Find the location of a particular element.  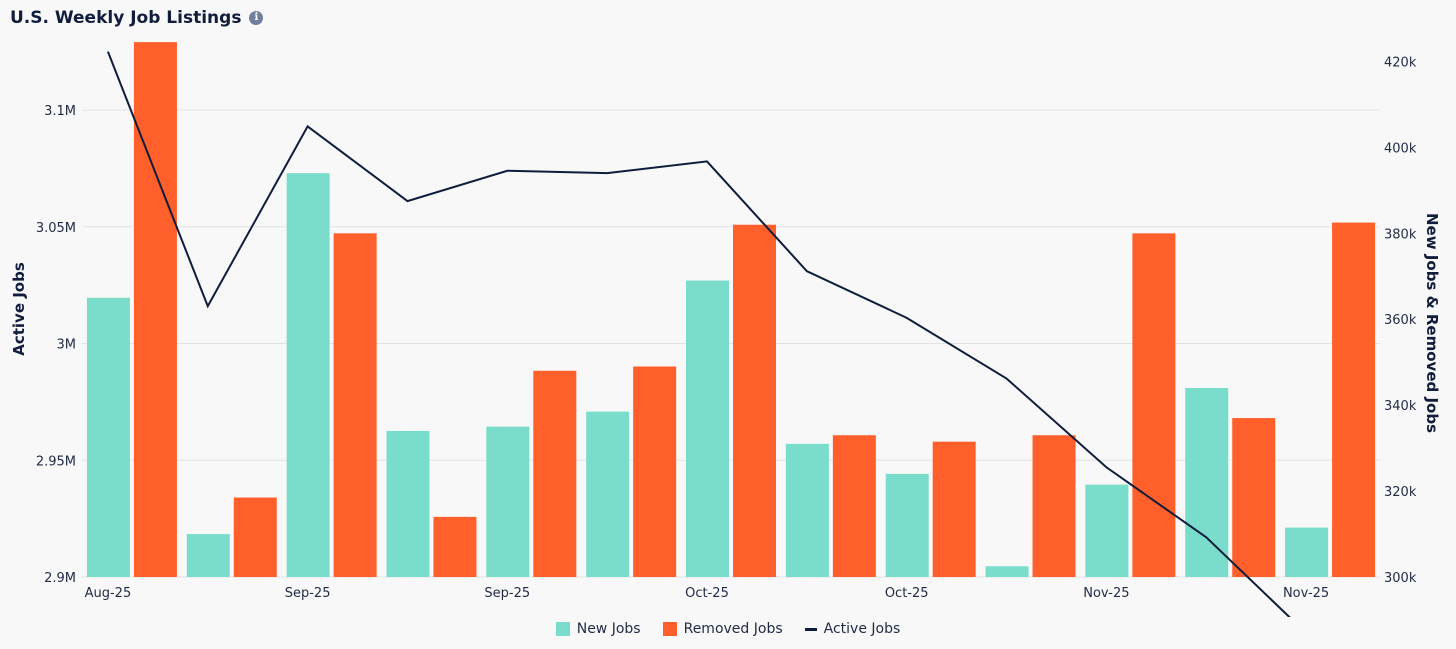

y-left-tick-label: 3.1M is located at coordinates (60, 111).